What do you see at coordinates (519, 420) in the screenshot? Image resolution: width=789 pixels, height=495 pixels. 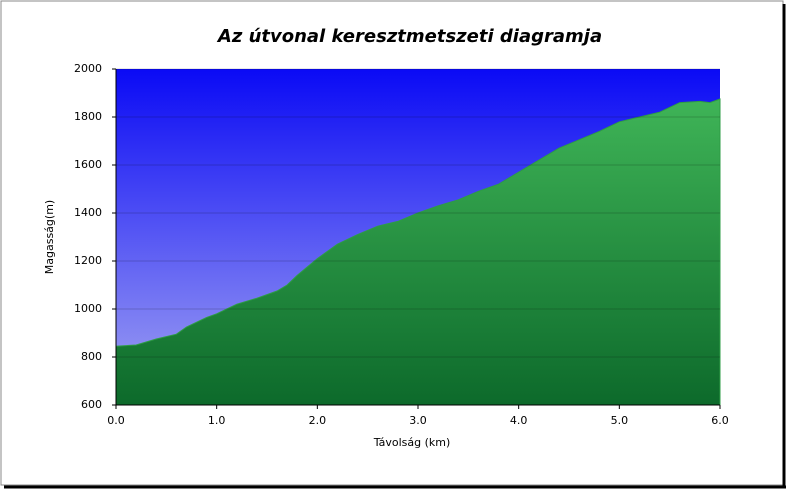 I see `x-tick-label: 4.0` at bounding box center [519, 420].